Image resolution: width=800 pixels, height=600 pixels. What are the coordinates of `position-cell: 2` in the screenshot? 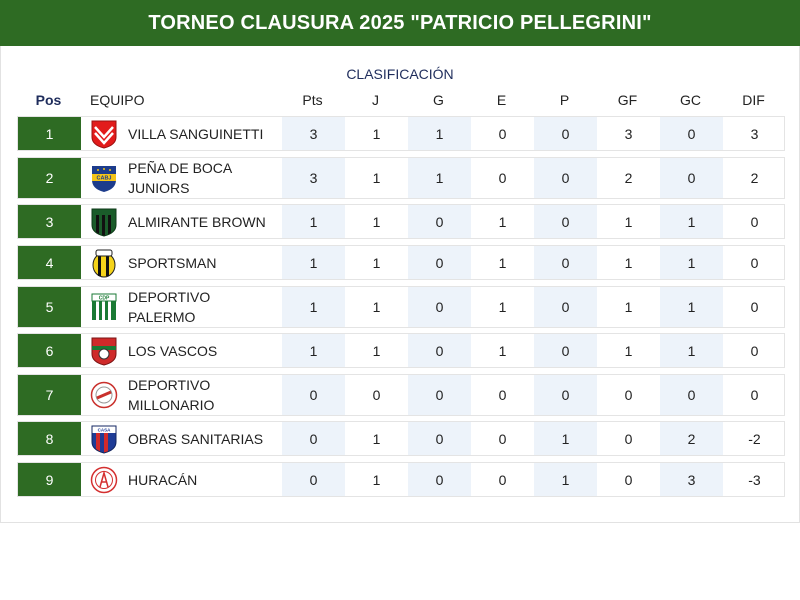 It's located at (49, 178).